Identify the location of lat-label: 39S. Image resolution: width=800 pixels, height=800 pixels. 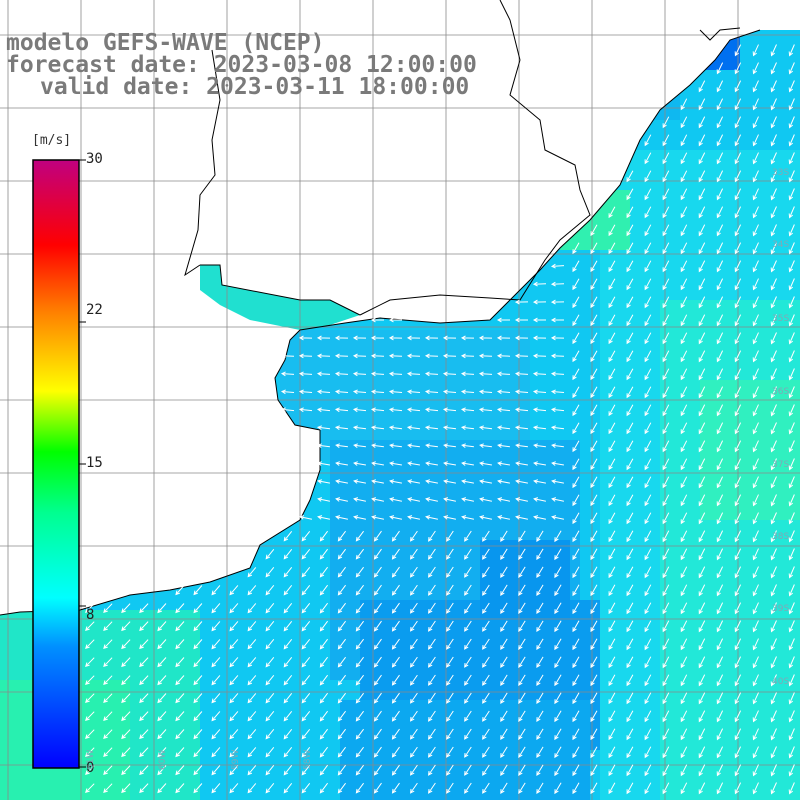
(781, 609).